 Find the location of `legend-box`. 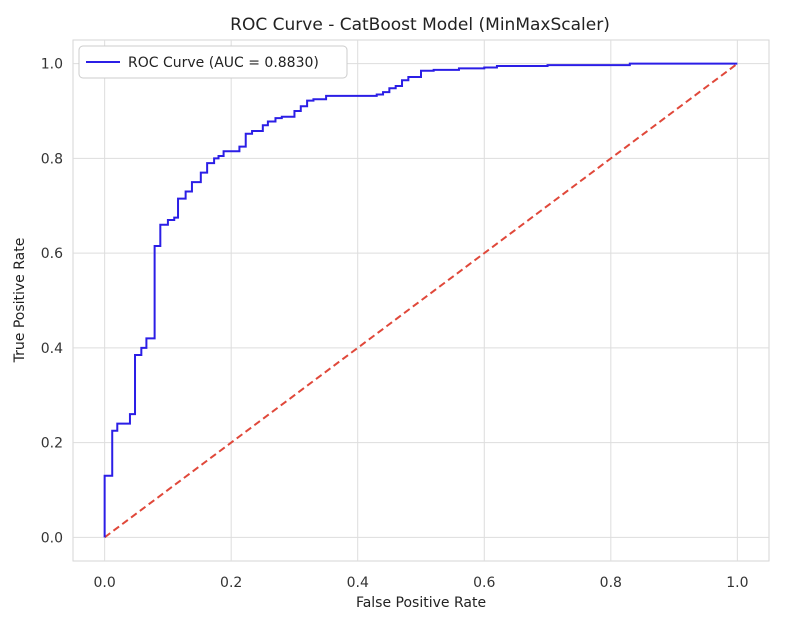

legend-box is located at coordinates (213, 62).